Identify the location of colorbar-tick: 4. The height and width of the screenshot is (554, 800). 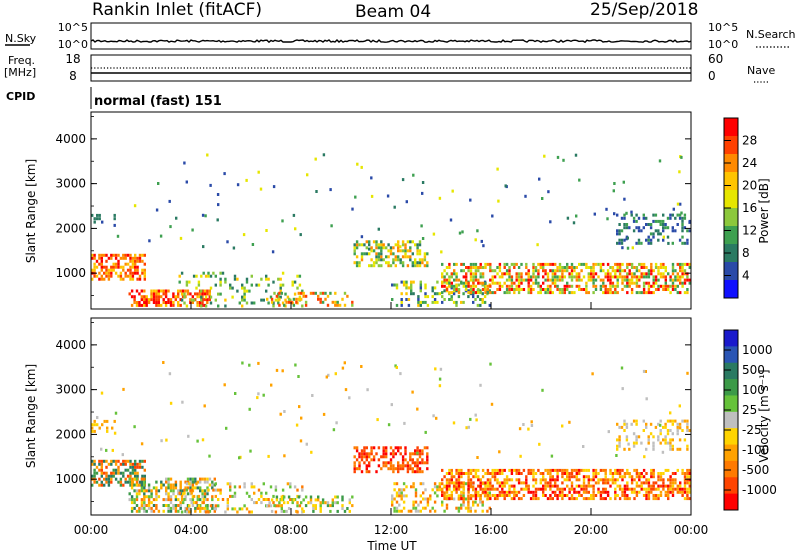
(746, 276).